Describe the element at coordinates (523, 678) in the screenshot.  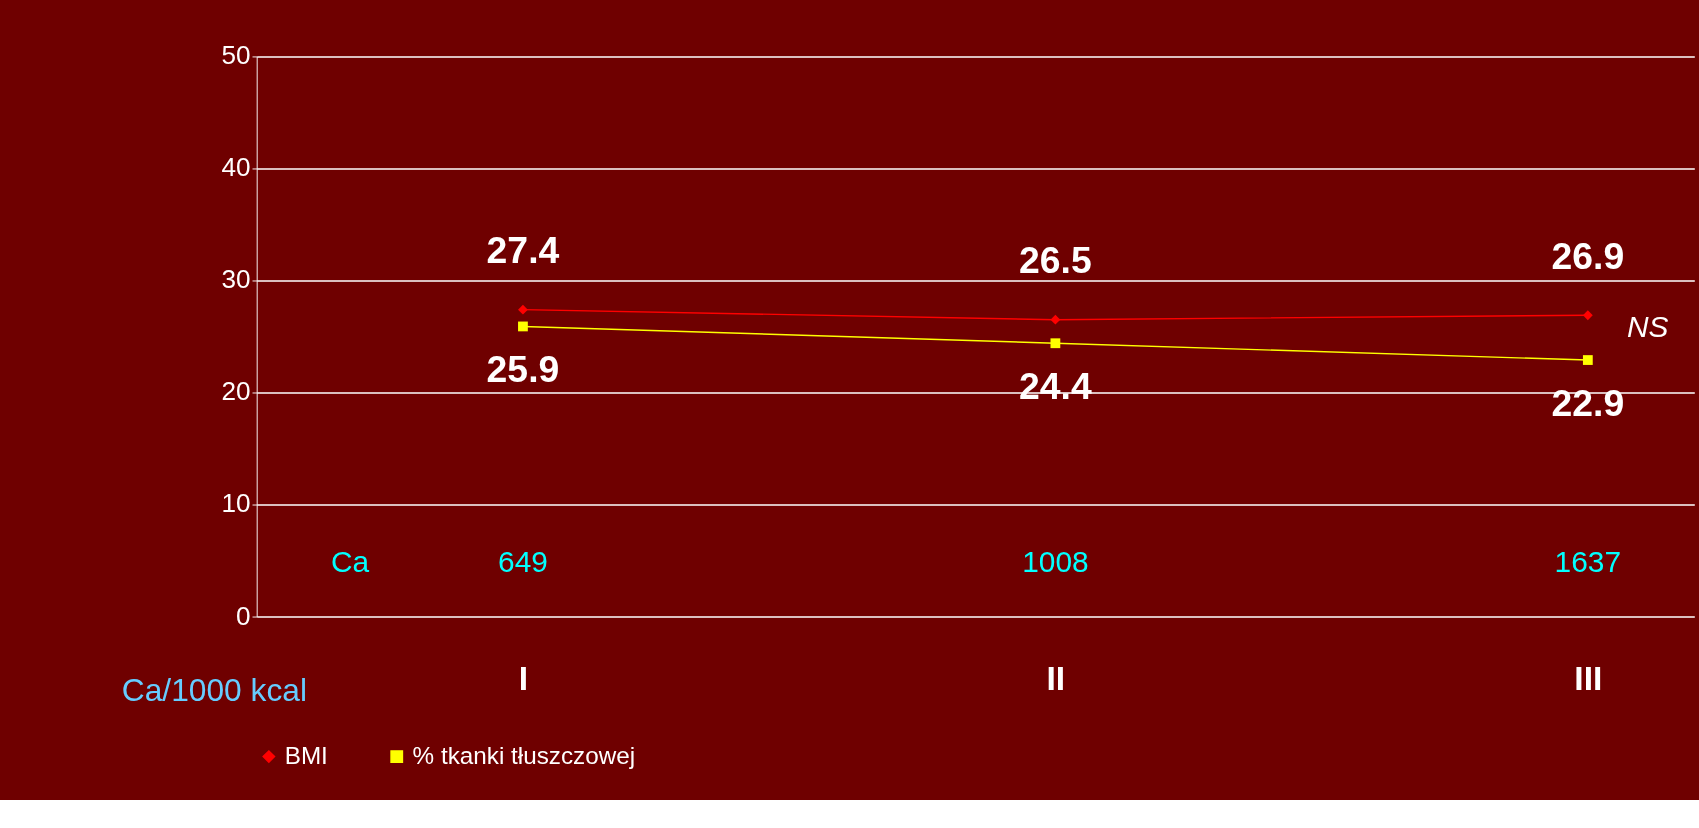
I see `x-tick-label: I` at that location.